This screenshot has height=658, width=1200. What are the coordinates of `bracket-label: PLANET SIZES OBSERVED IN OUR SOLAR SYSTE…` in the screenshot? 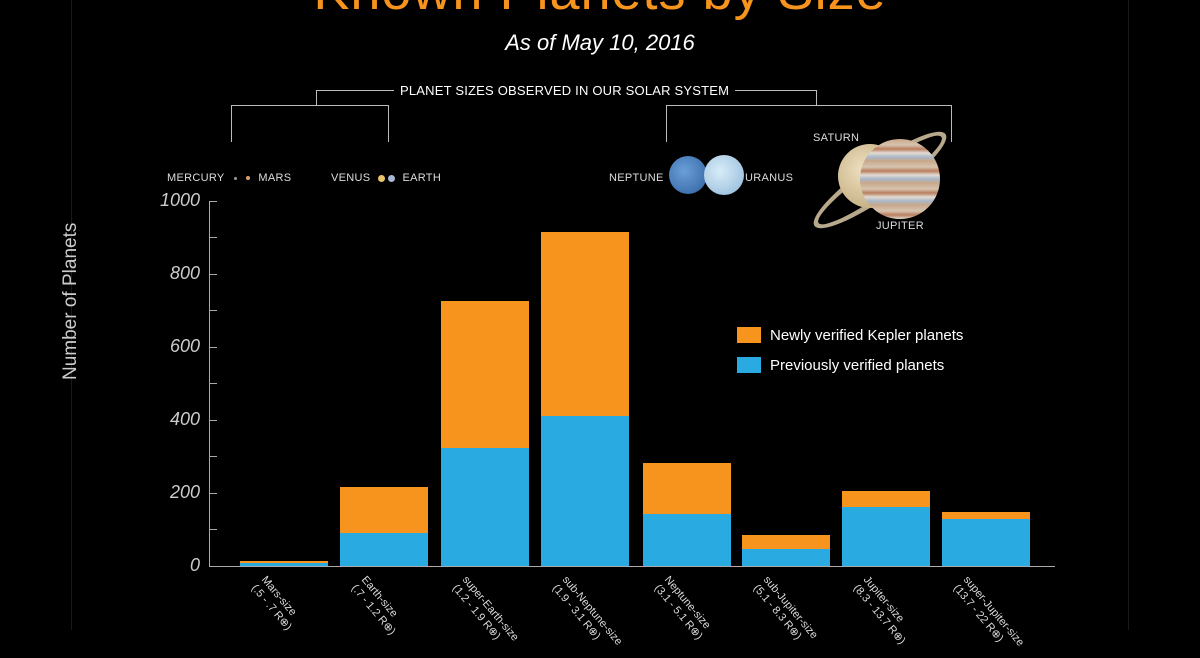 It's located at (565, 90).